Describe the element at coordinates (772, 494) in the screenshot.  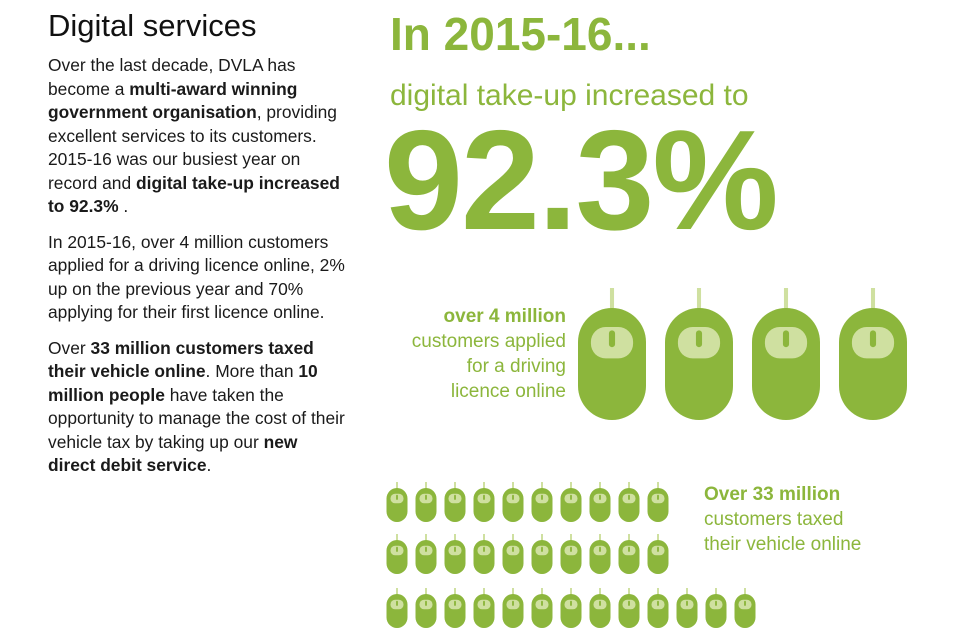
I see `stat-vehicle-tax-bold: Over 33 million` at that location.